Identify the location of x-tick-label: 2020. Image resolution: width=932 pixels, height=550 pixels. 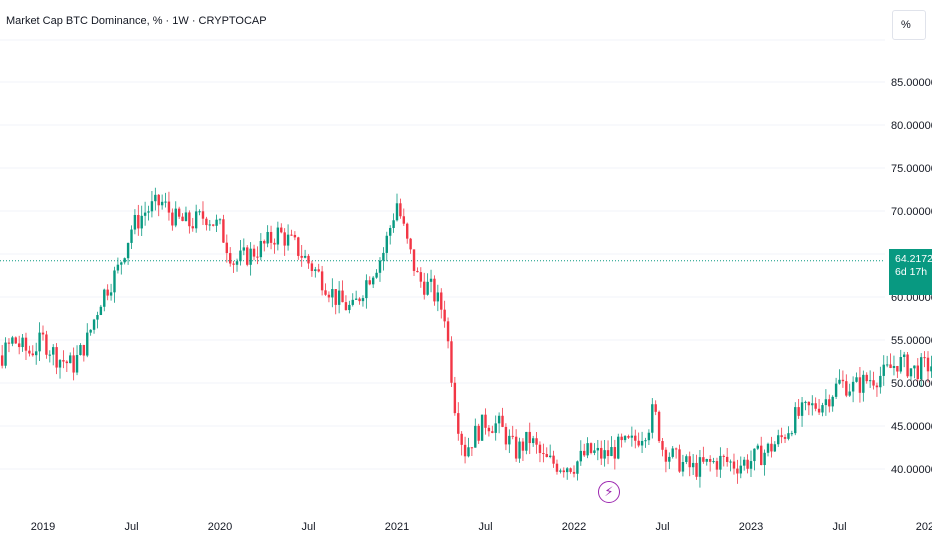
(220, 527).